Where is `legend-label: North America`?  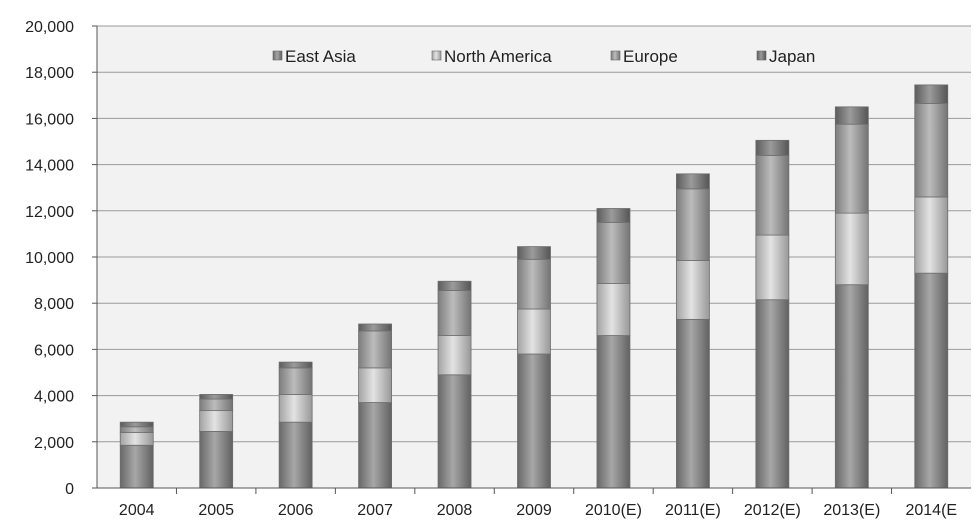
legend-label: North America is located at coordinates (498, 56).